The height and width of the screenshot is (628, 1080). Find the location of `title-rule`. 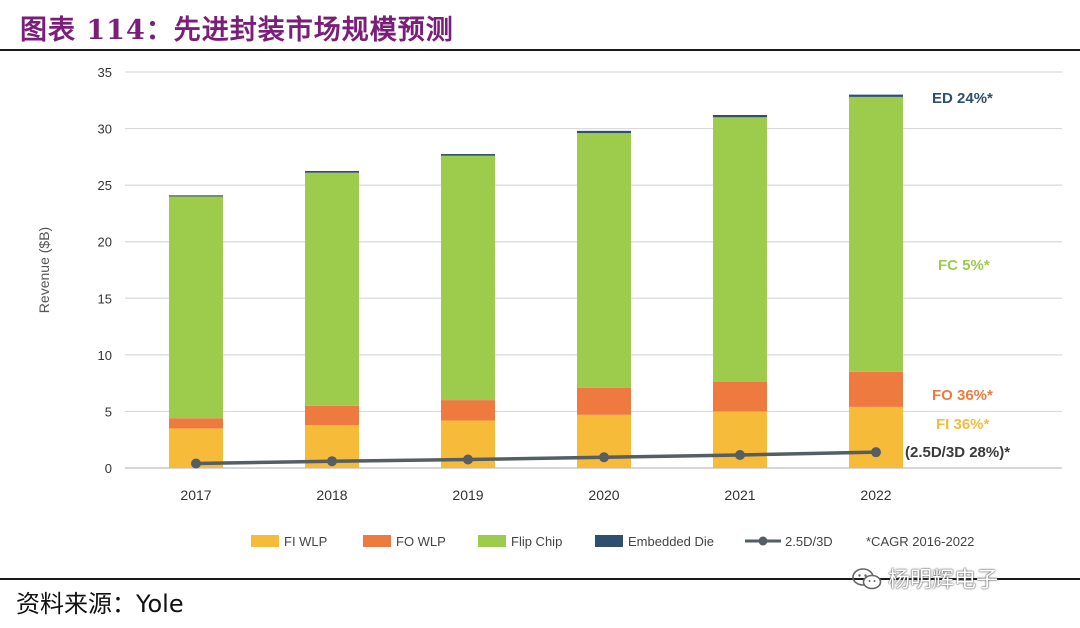

title-rule is located at coordinates (540, 50).